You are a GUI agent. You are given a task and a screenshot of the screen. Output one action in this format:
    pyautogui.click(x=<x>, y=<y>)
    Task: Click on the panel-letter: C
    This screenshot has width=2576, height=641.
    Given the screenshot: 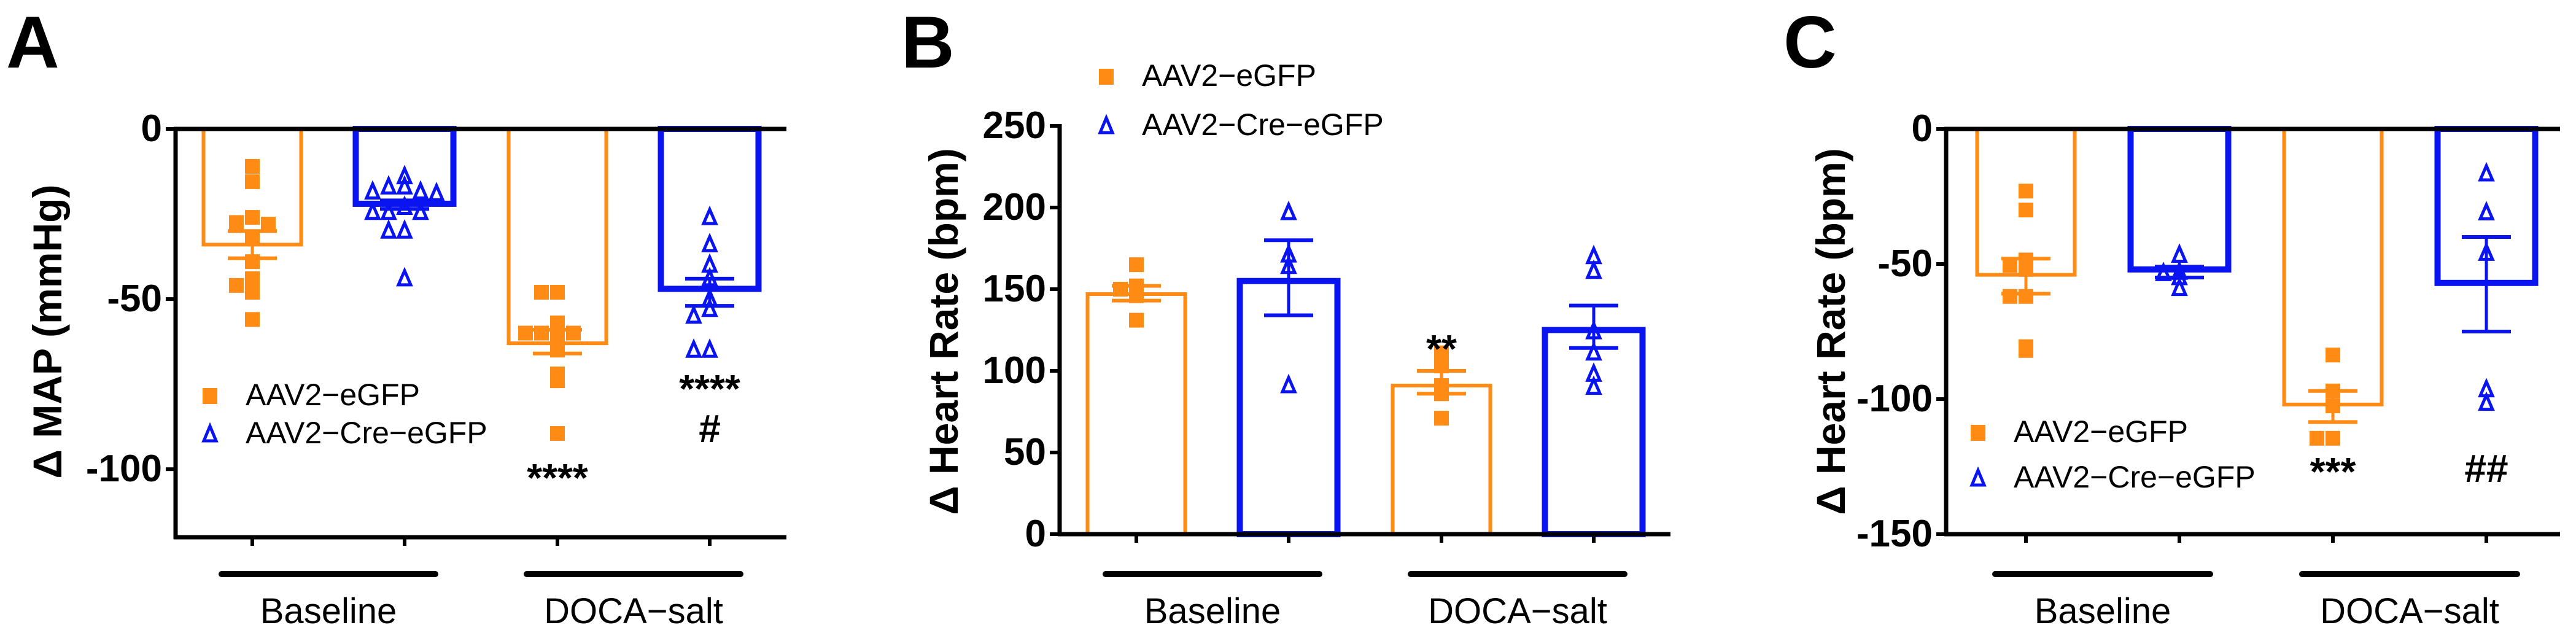 What is the action you would take?
    pyautogui.click(x=1810, y=42)
    